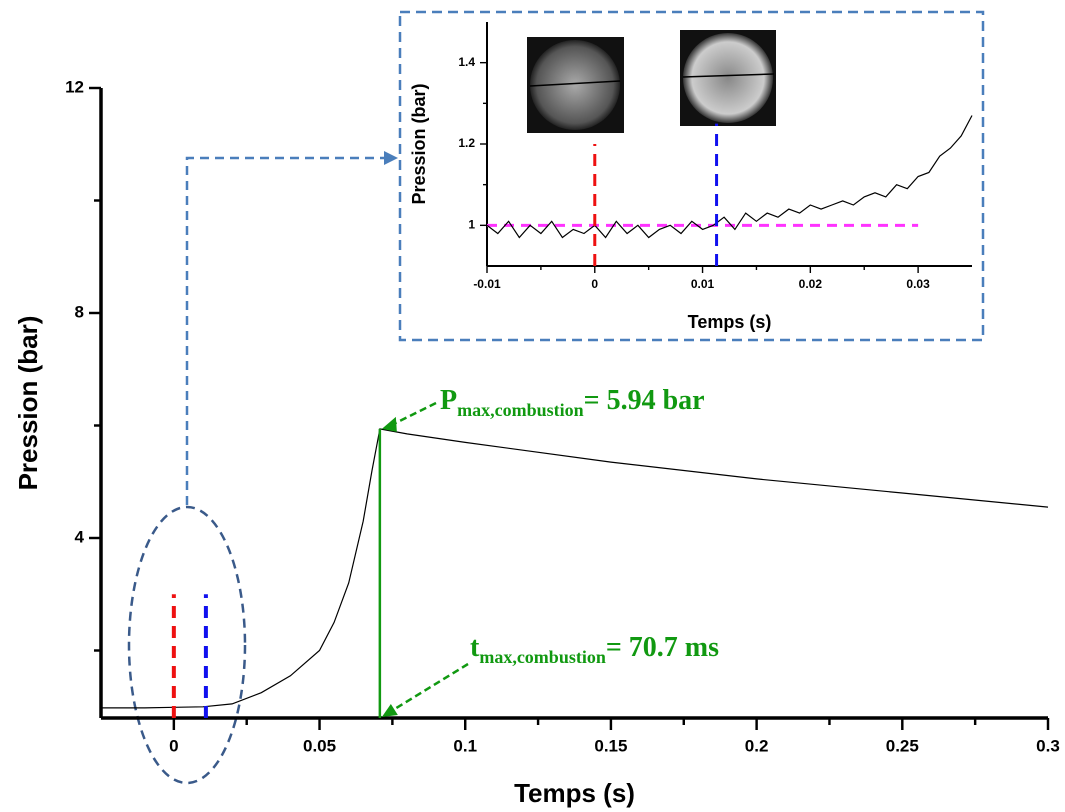 The image size is (1065, 812). What do you see at coordinates (466, 62) in the screenshot?
I see `y-tick-label: 1.4` at bounding box center [466, 62].